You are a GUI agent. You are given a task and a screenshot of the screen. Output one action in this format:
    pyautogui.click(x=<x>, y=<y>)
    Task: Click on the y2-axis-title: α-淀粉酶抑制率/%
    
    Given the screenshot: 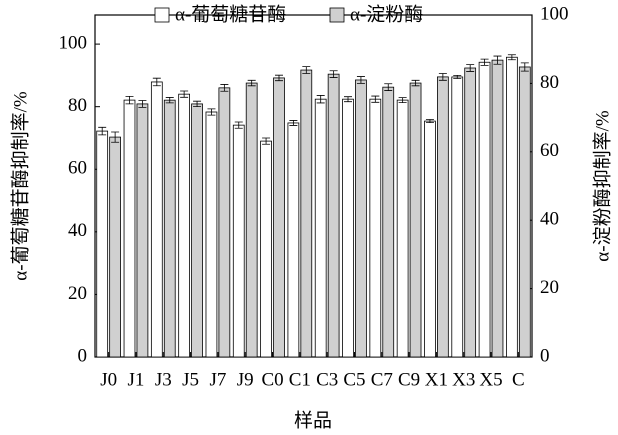 What is the action you would take?
    pyautogui.click(x=602, y=186)
    